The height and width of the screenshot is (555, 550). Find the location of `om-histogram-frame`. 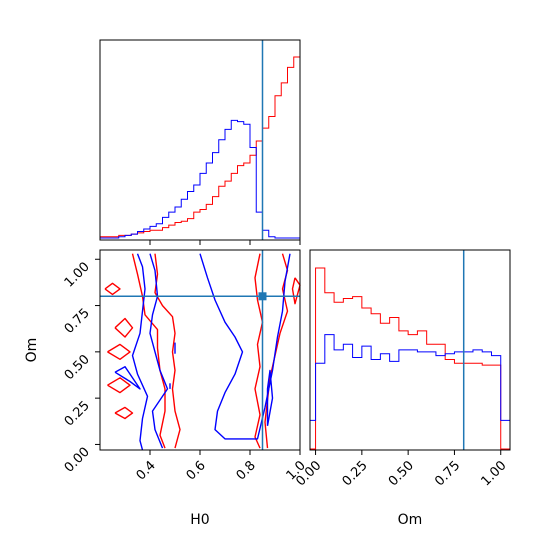

om-histogram-frame is located at coordinates (410, 350).